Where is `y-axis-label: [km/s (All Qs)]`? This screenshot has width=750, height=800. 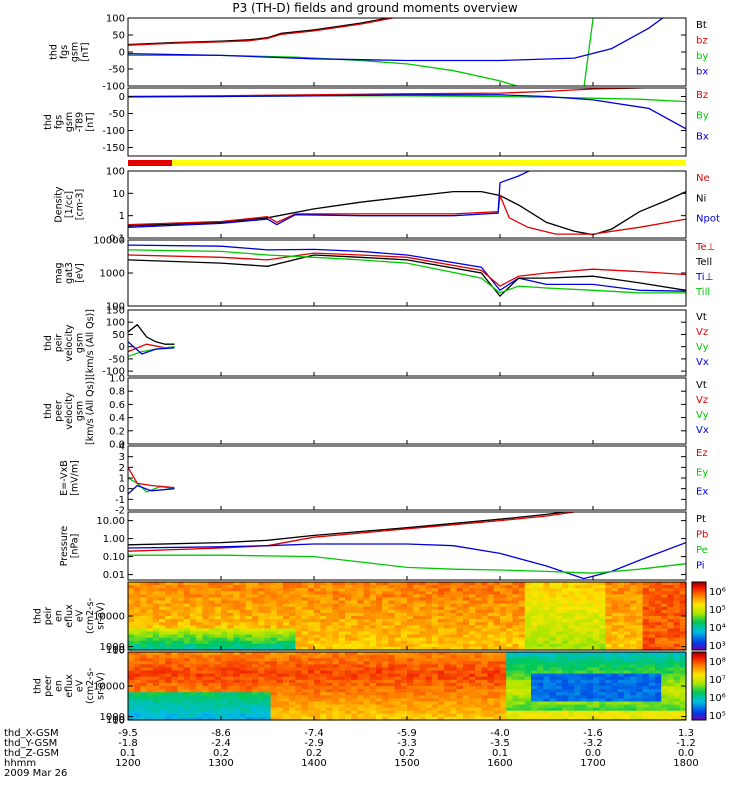 y-axis-label: [km/s (All Qs)] is located at coordinates (90, 411).